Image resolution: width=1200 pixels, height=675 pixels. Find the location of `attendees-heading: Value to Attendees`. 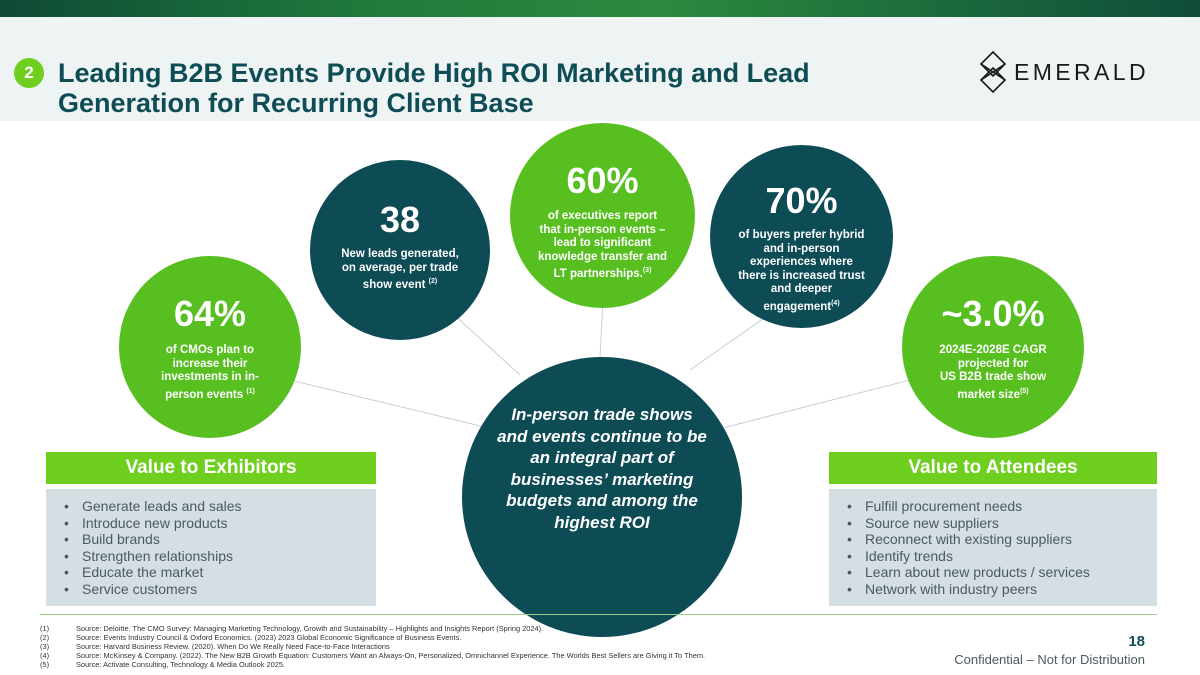

attendees-heading: Value to Attendees is located at coordinates (993, 468).